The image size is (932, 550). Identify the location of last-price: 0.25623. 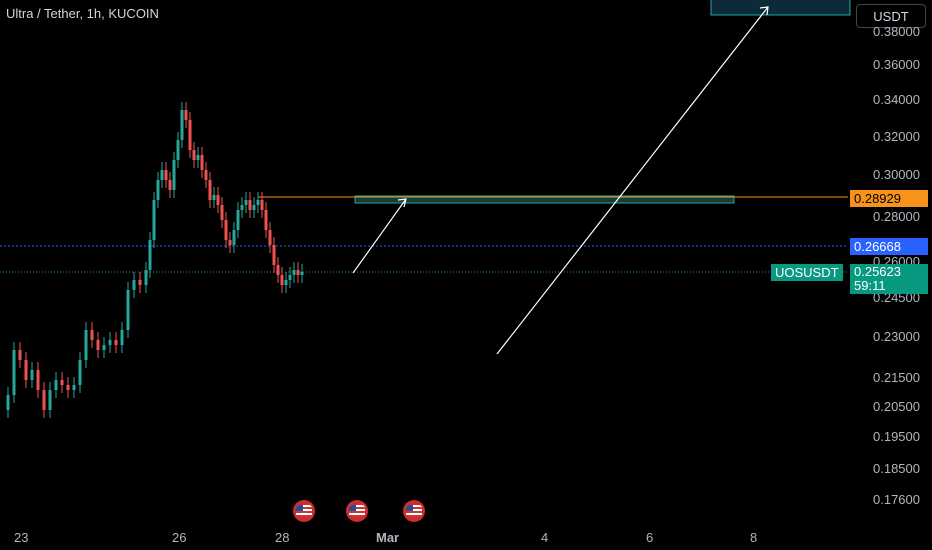
(877, 271).